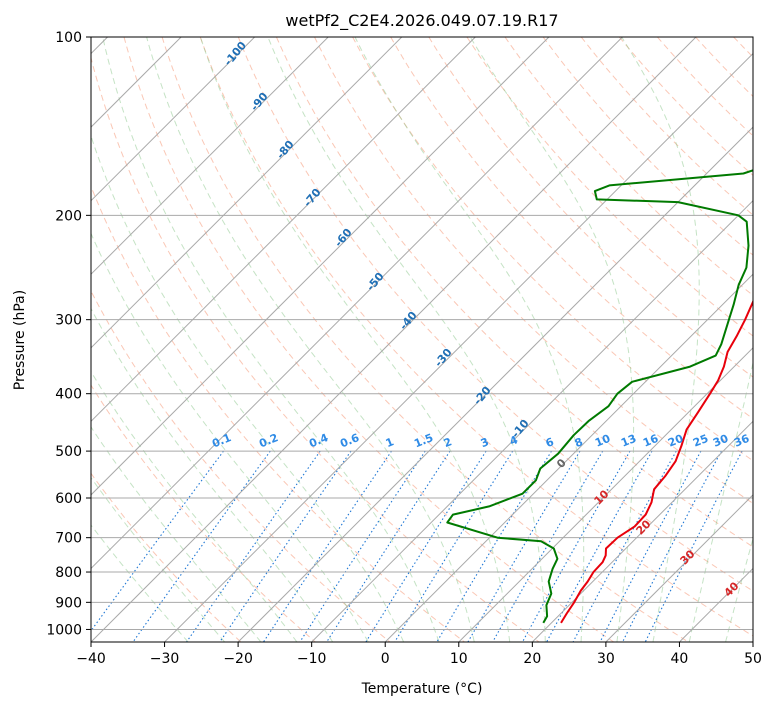  I want to click on y-tick-label: 600, so click(68, 499).